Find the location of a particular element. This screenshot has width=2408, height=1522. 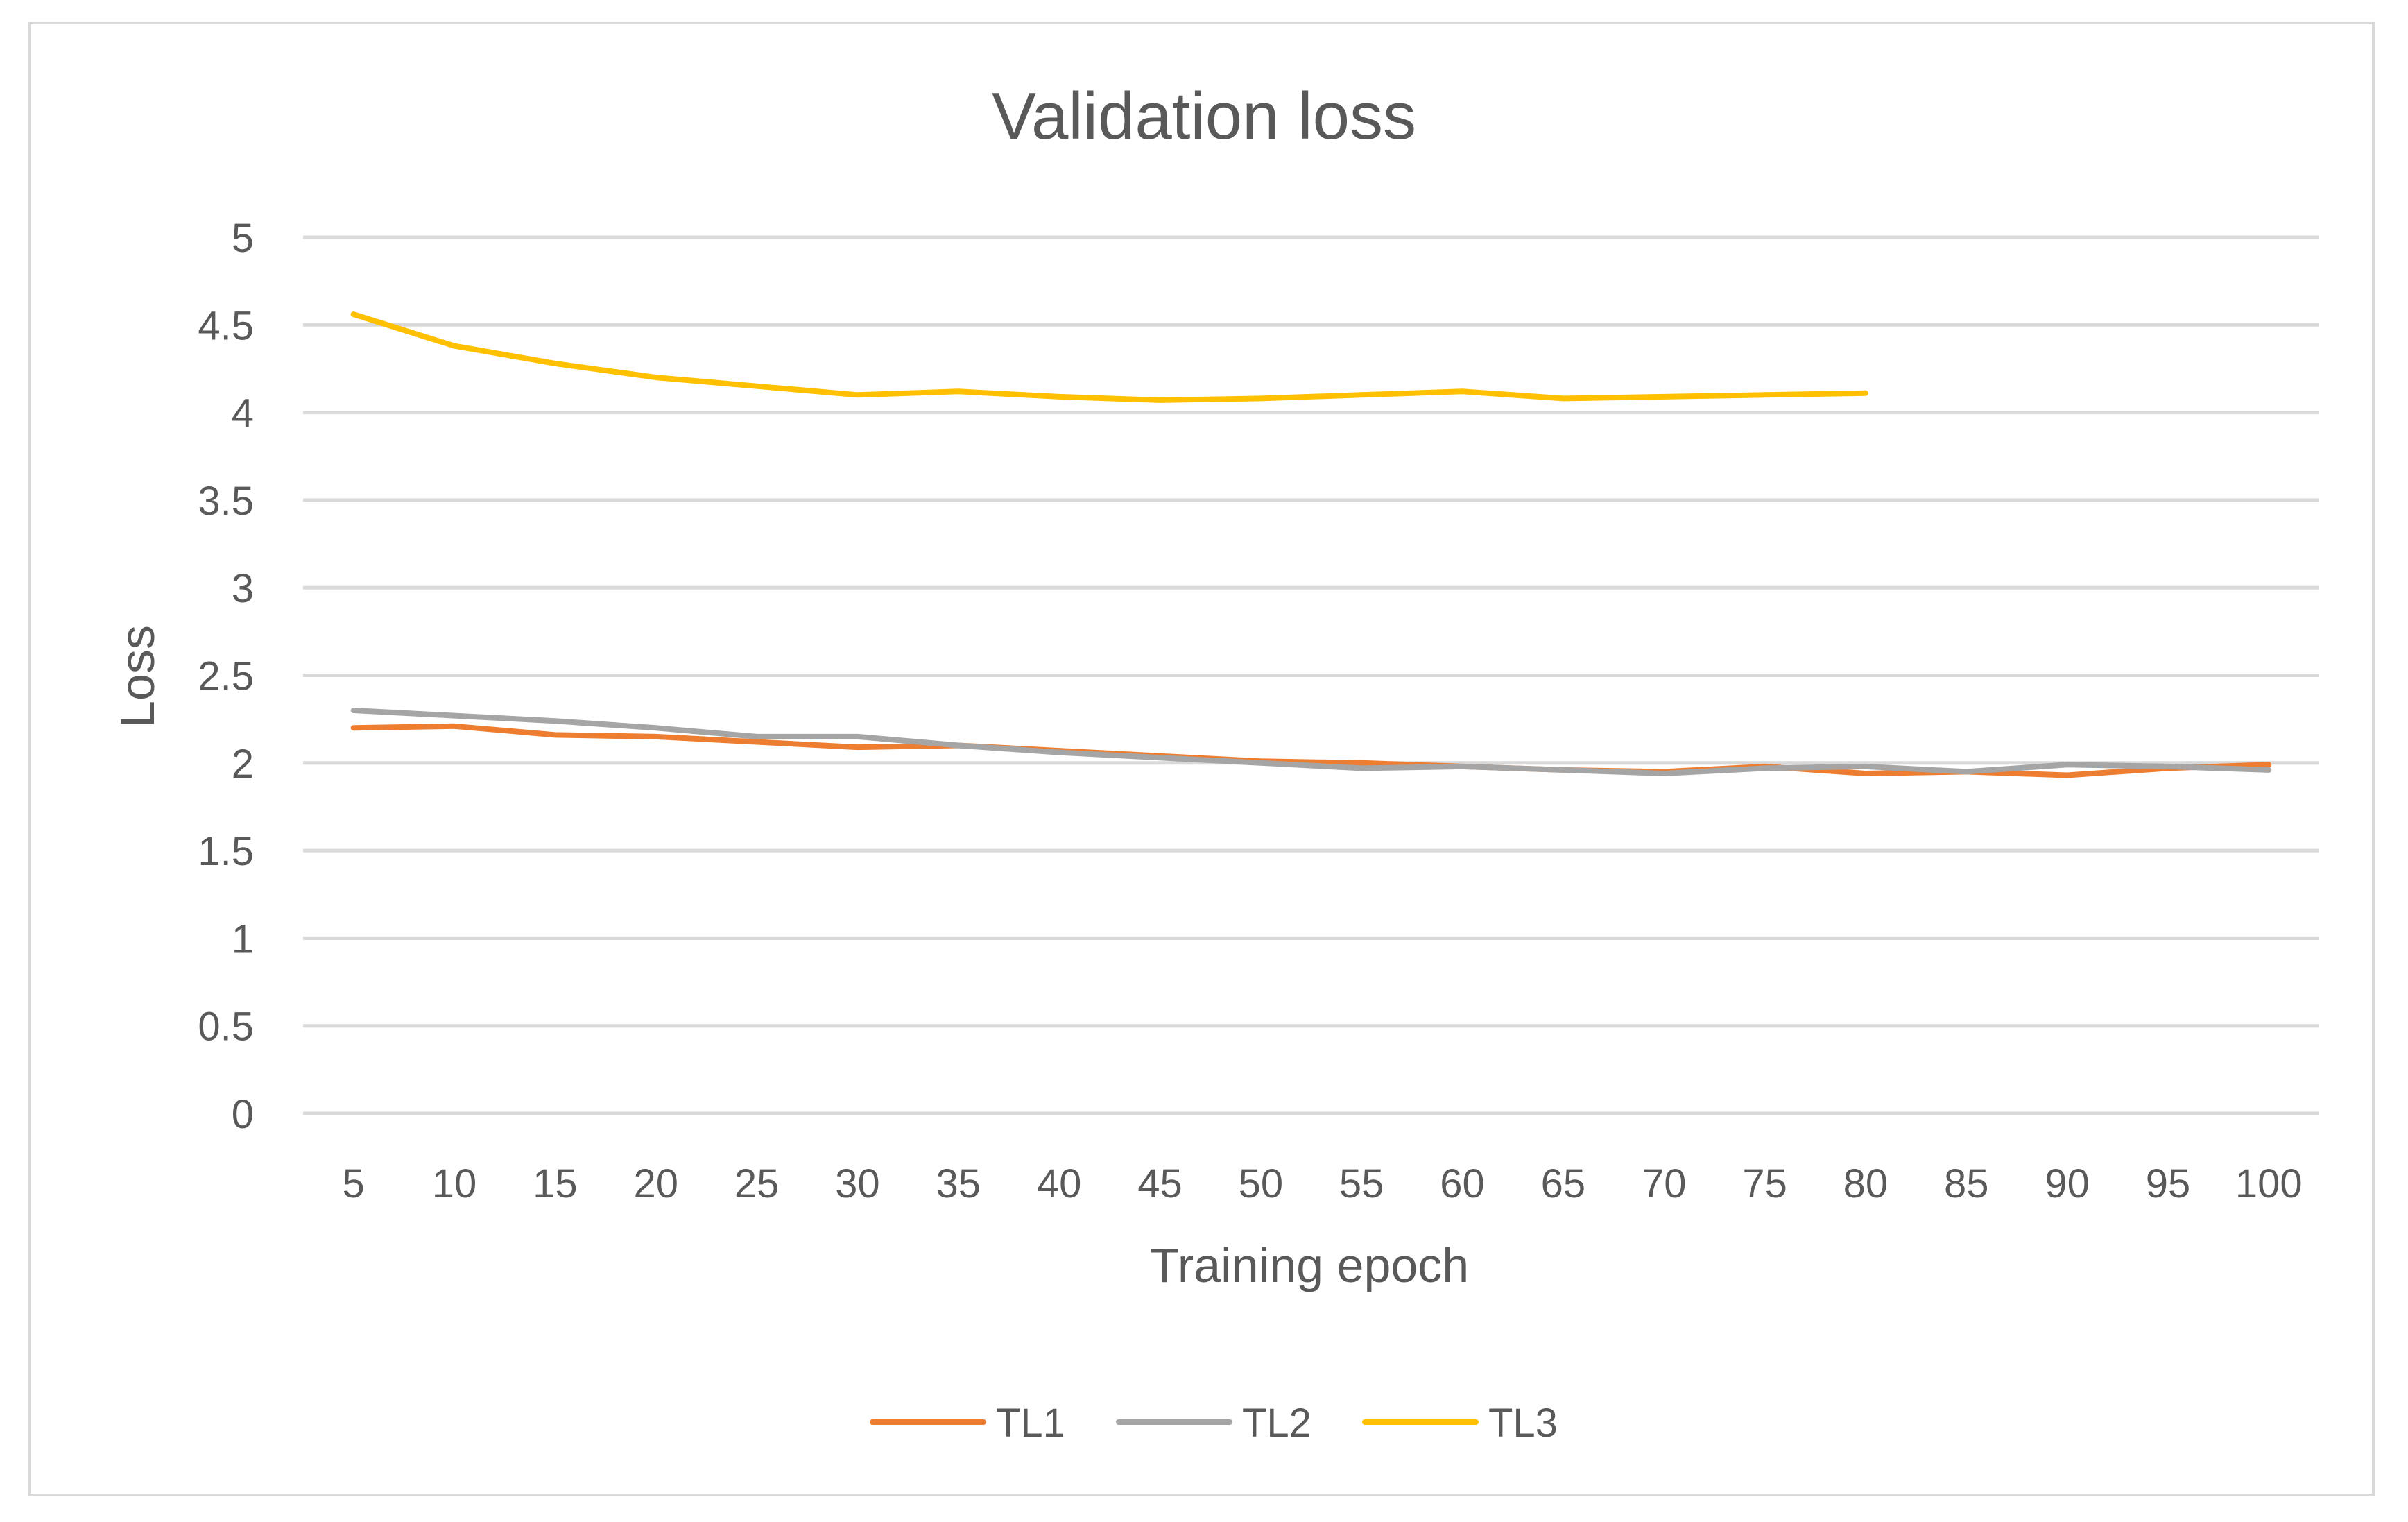

x-tick-label: 25 is located at coordinates (757, 1183).